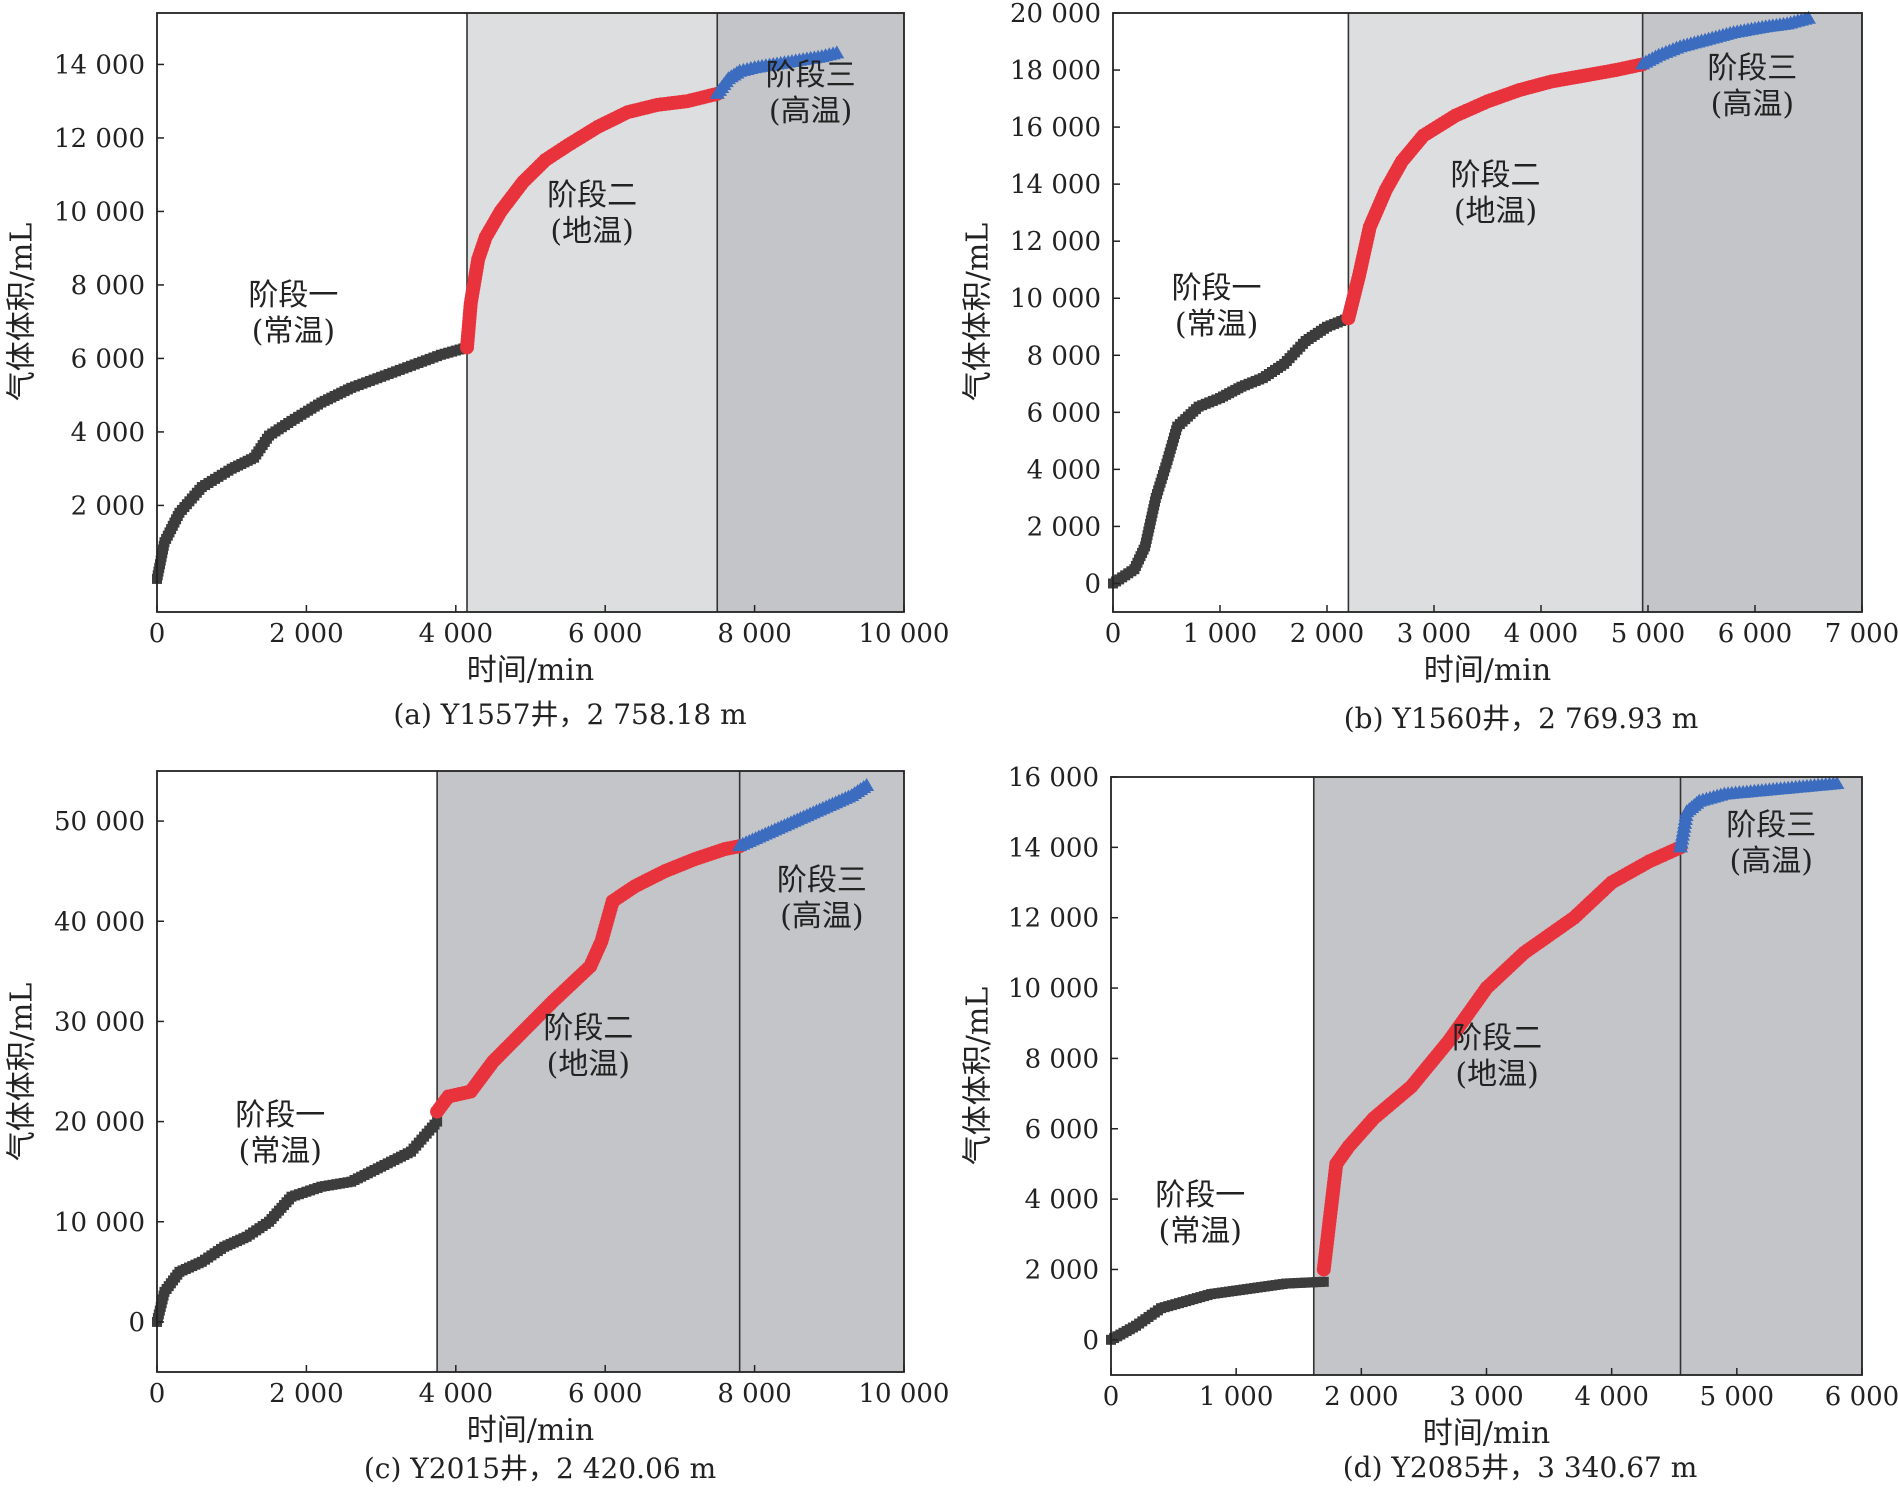 Image resolution: width=1898 pixels, height=1502 pixels. I want to click on stage-label-name: 阶段一, so click(1217, 288).